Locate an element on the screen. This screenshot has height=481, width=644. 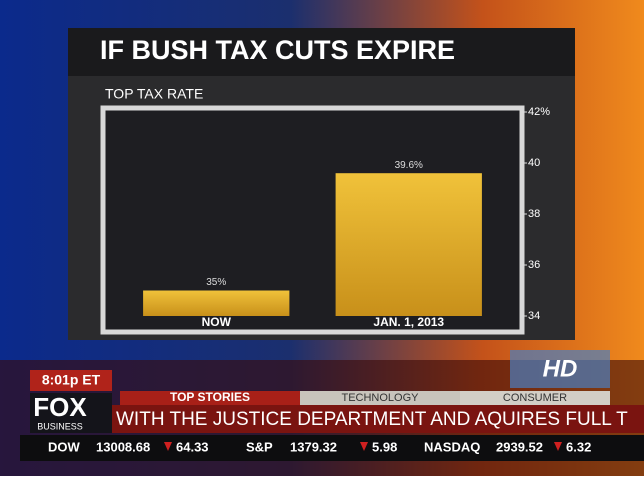
stock-change: 6.32 is located at coordinates (578, 446).